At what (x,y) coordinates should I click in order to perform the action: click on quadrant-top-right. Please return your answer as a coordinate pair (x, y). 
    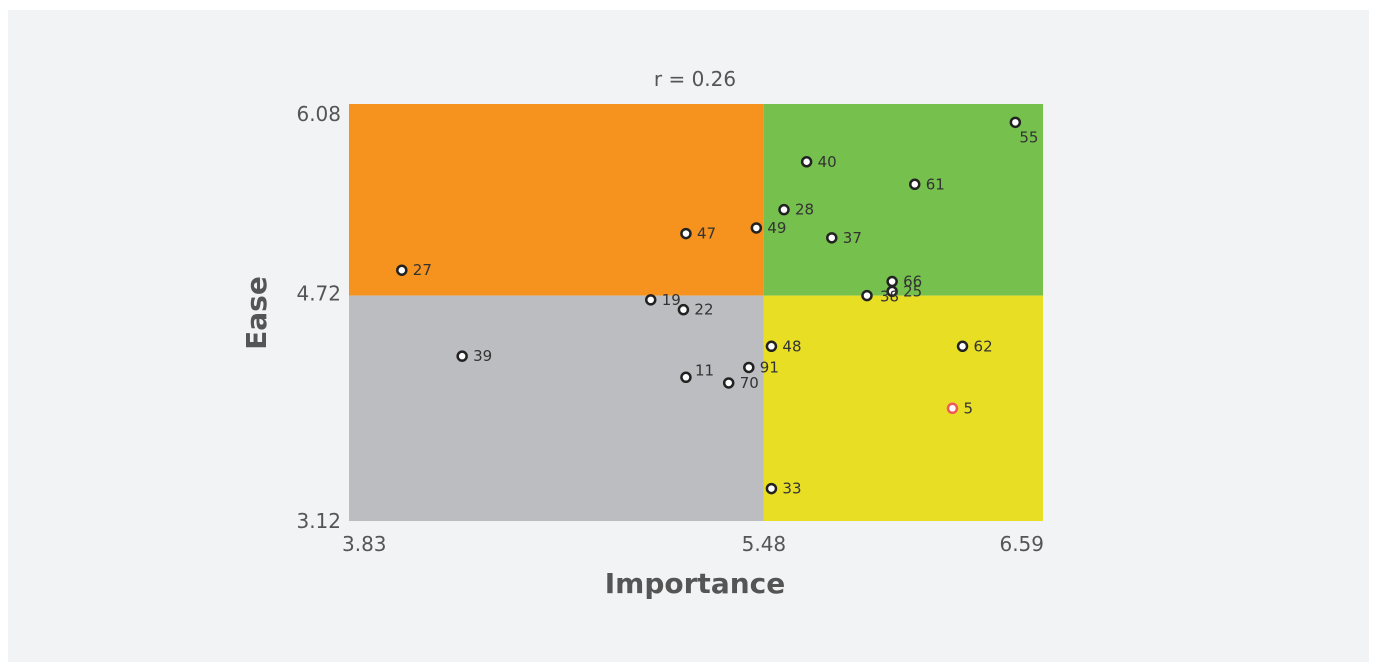
    Looking at the image, I should click on (903, 200).